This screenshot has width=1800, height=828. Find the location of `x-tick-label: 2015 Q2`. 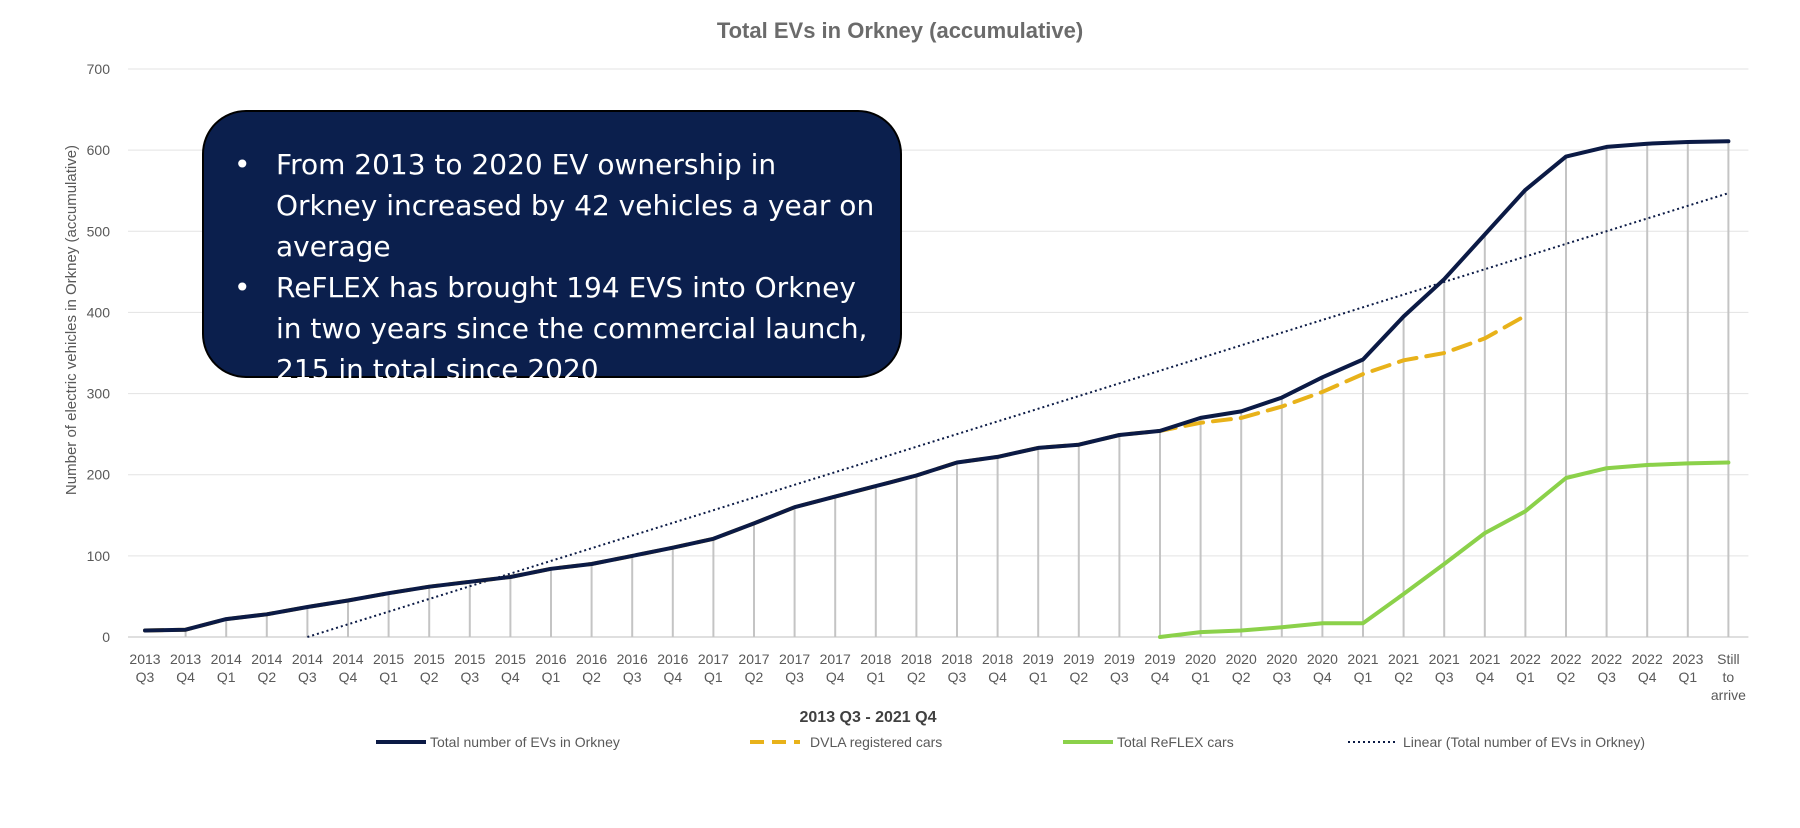

x-tick-label: 2015 Q2 is located at coordinates (429, 668).